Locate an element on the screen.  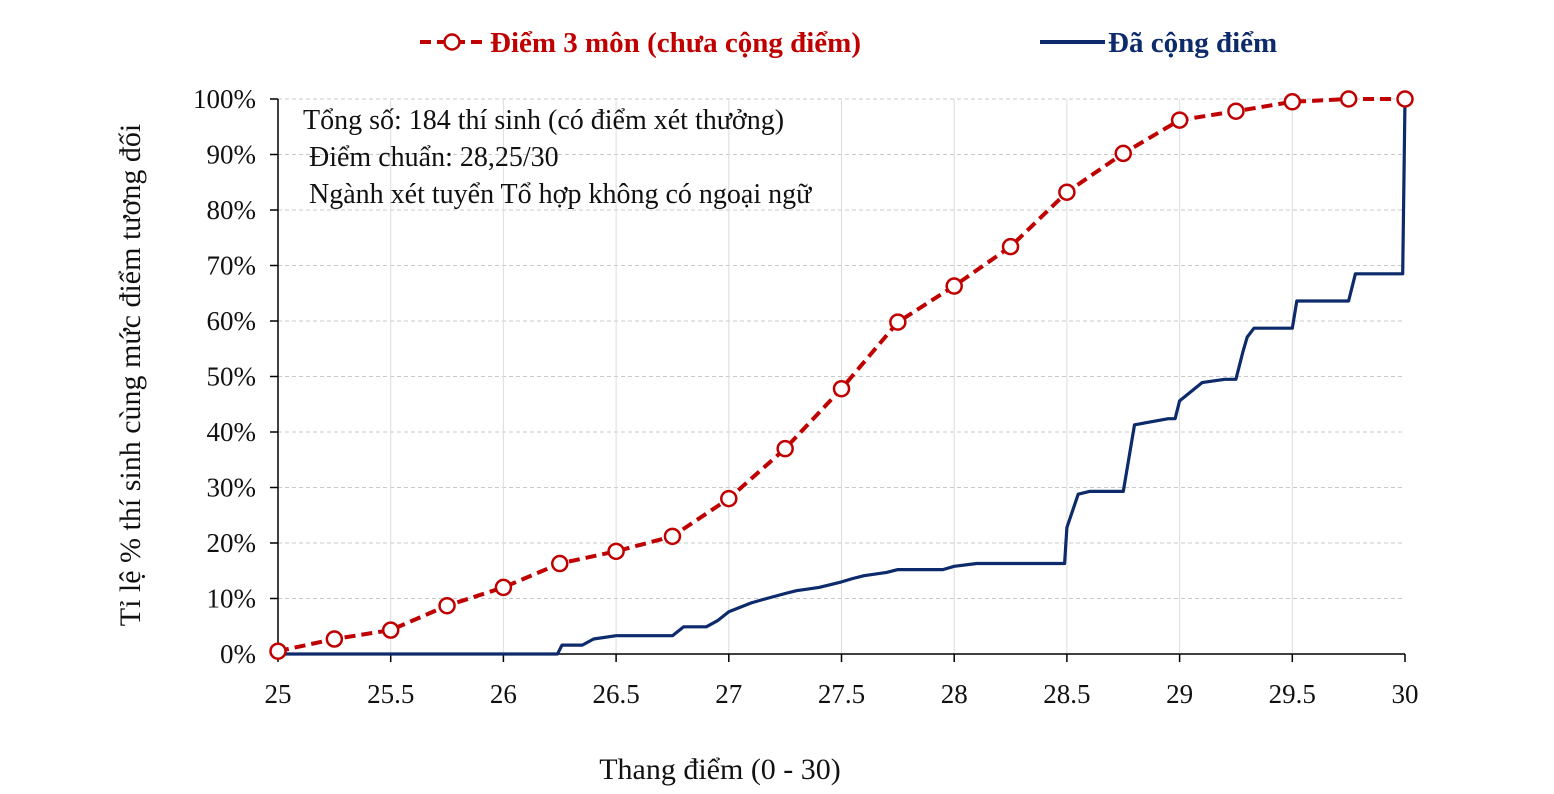
x-tick-label: 26.5 is located at coordinates (615, 694).